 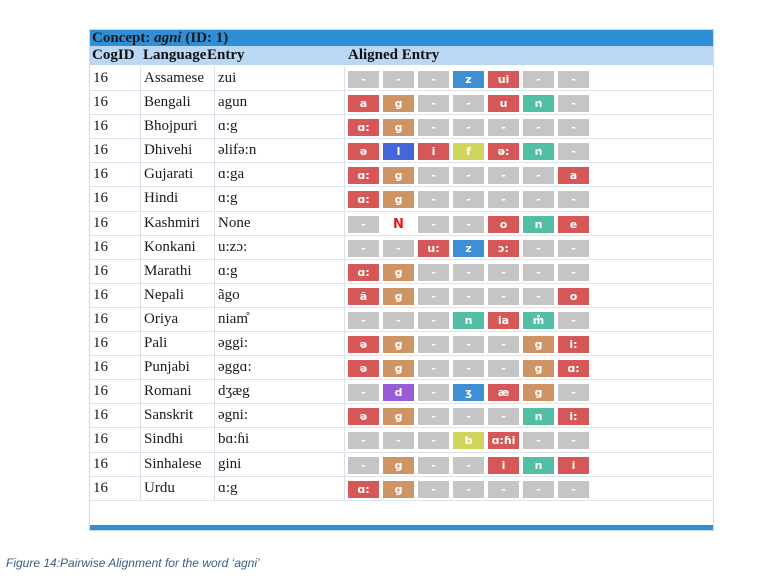 I want to click on aligned-segment: ə, so click(x=363, y=369).